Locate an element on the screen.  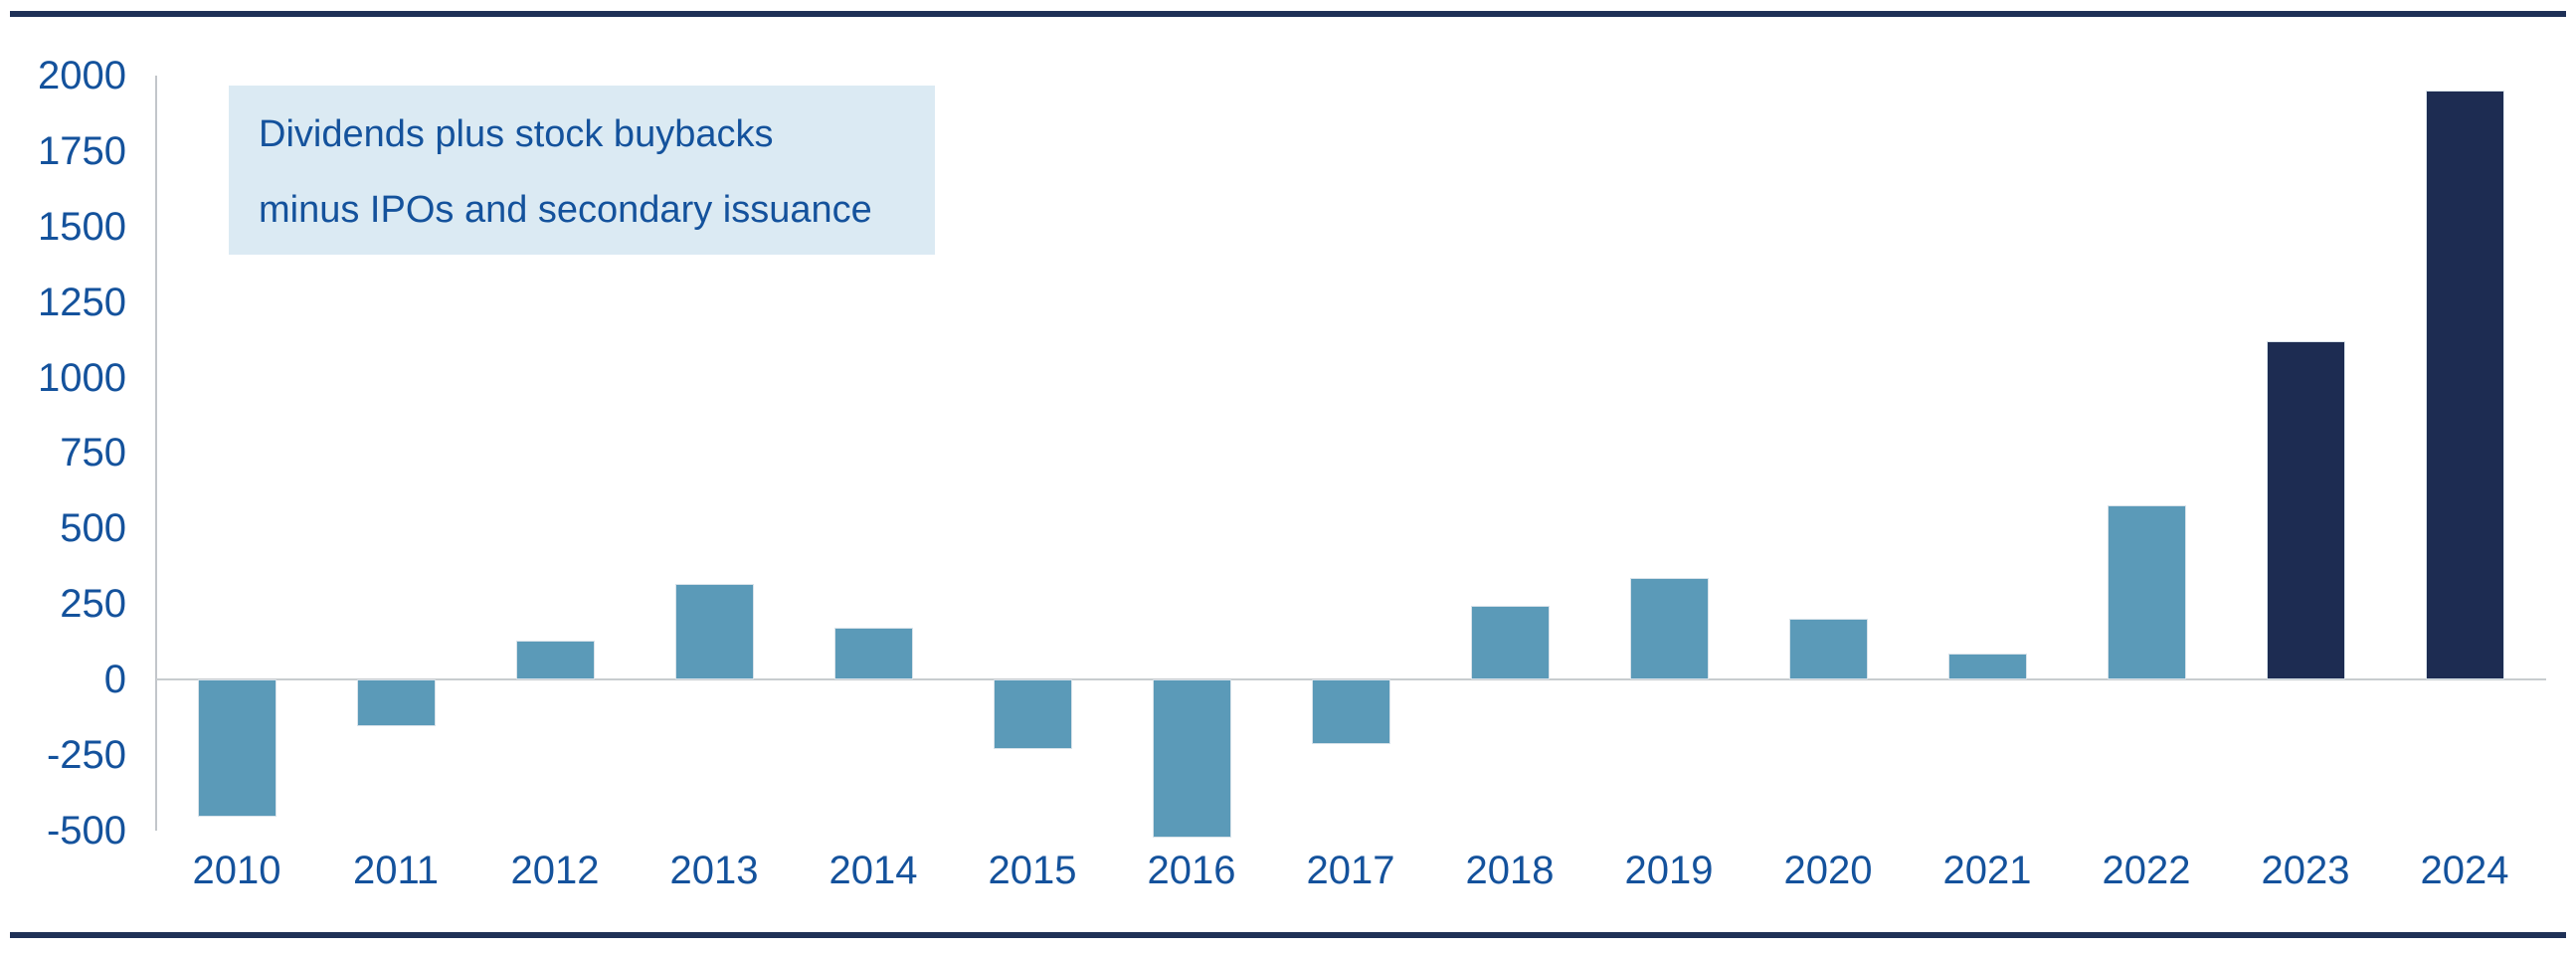
y-tick-label-1500: 1500 is located at coordinates (82, 227).